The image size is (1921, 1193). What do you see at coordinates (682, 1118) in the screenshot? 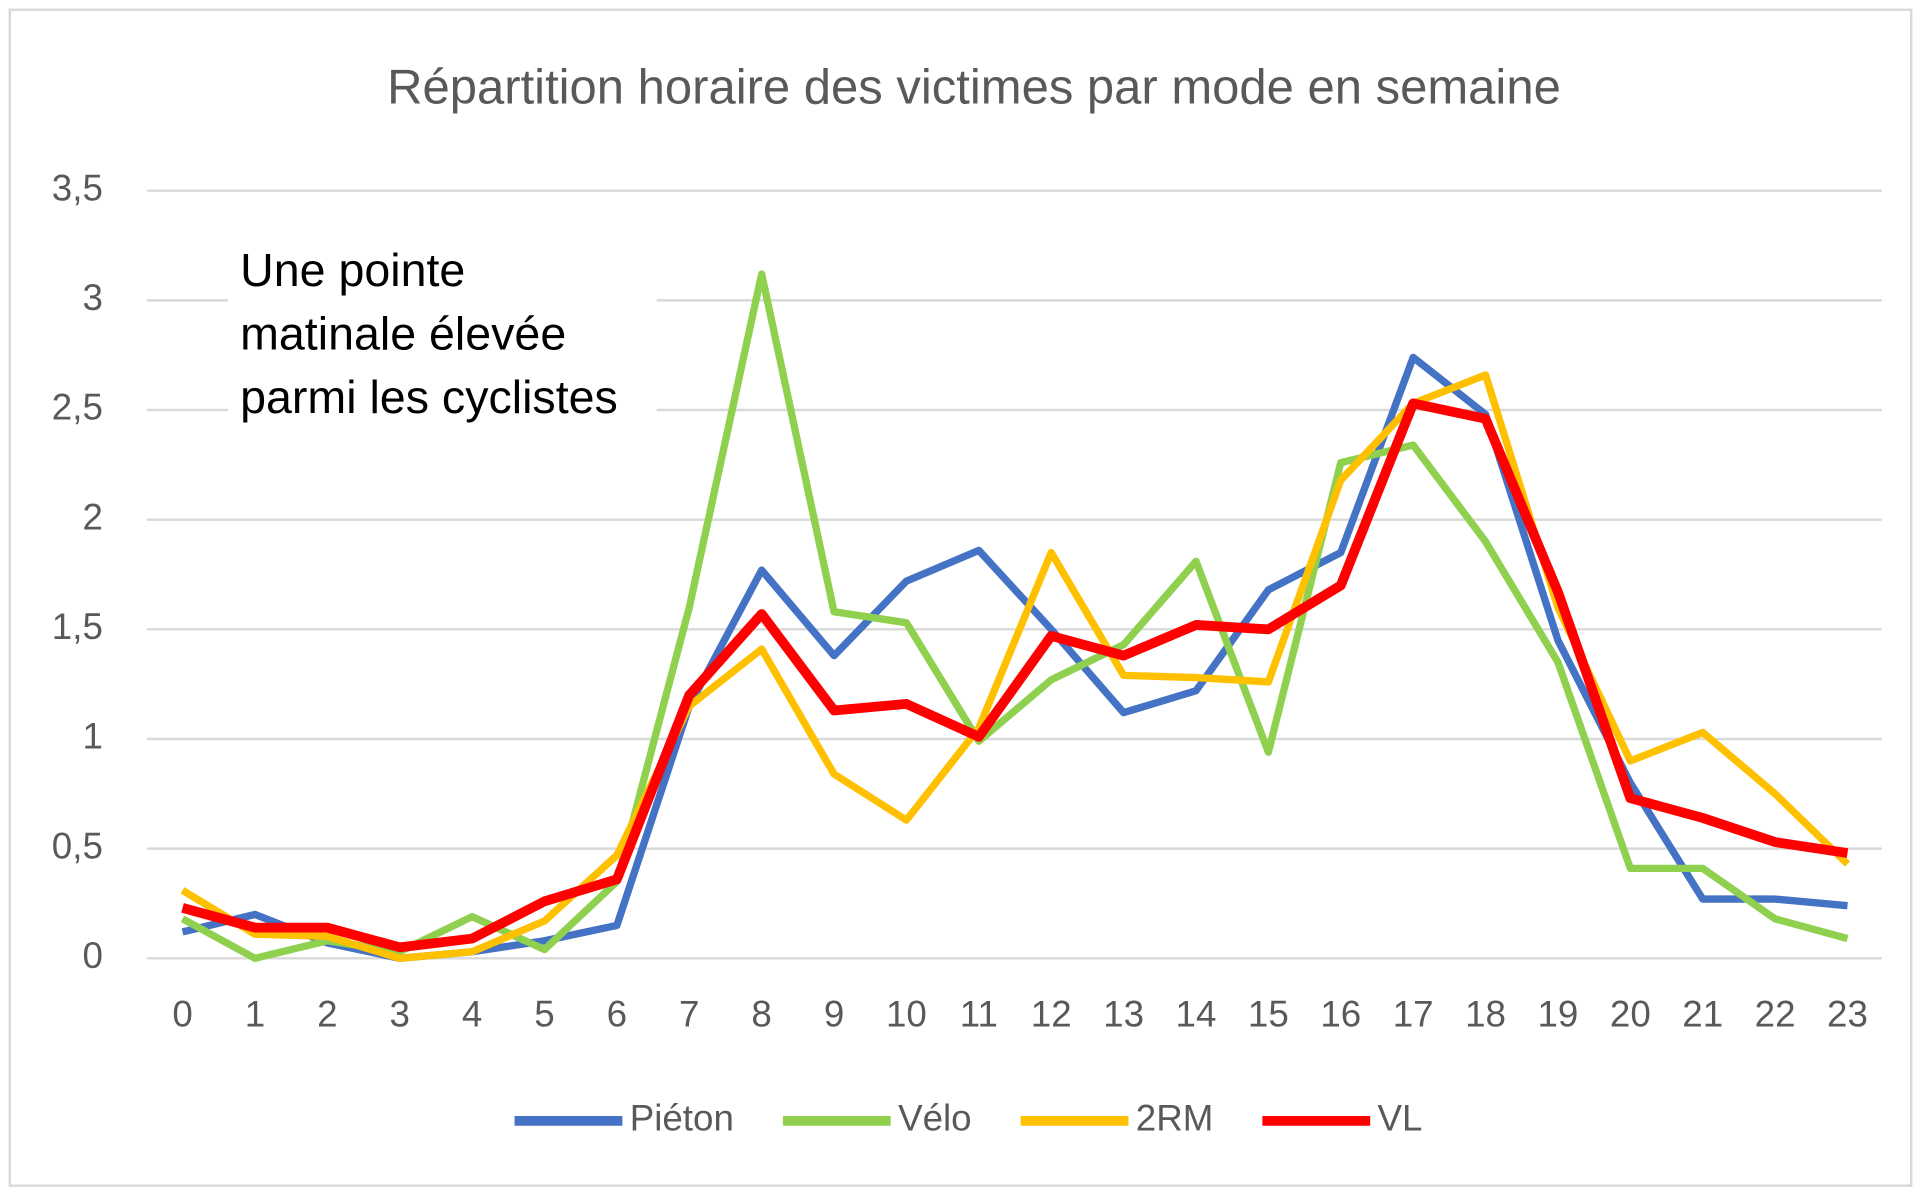
I see `legend-label: Piéton` at bounding box center [682, 1118].